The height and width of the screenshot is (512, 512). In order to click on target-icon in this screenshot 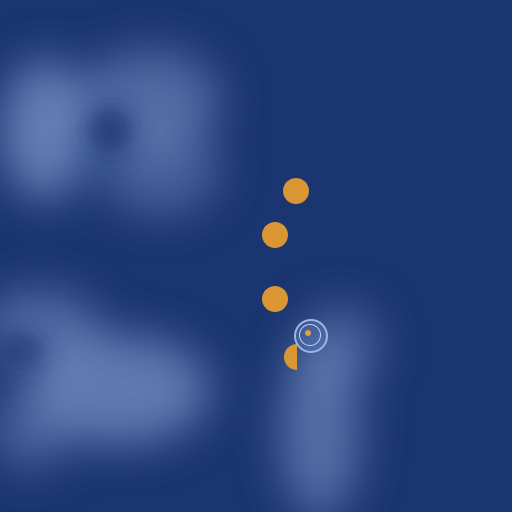, I will do `click(311, 336)`.